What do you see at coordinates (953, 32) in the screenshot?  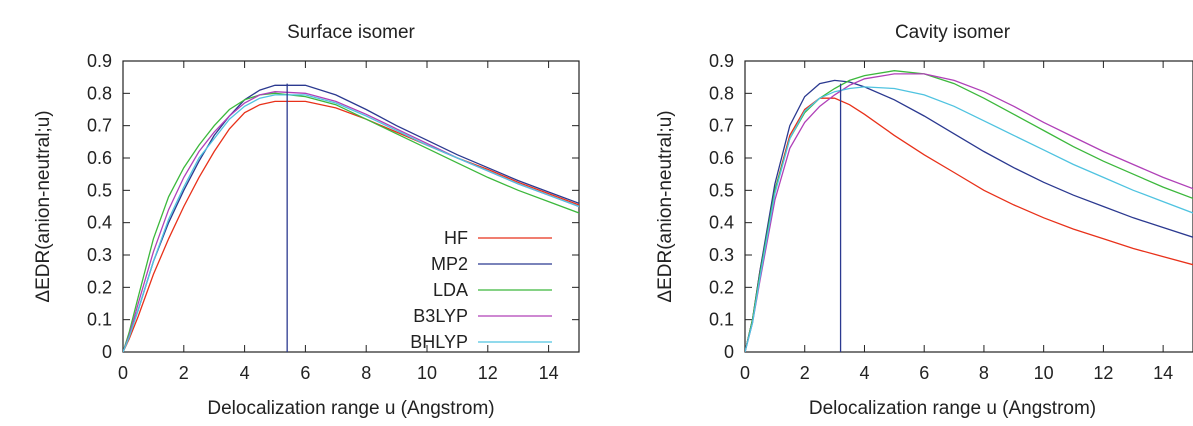 I see `chart-title: Cavity isomer` at bounding box center [953, 32].